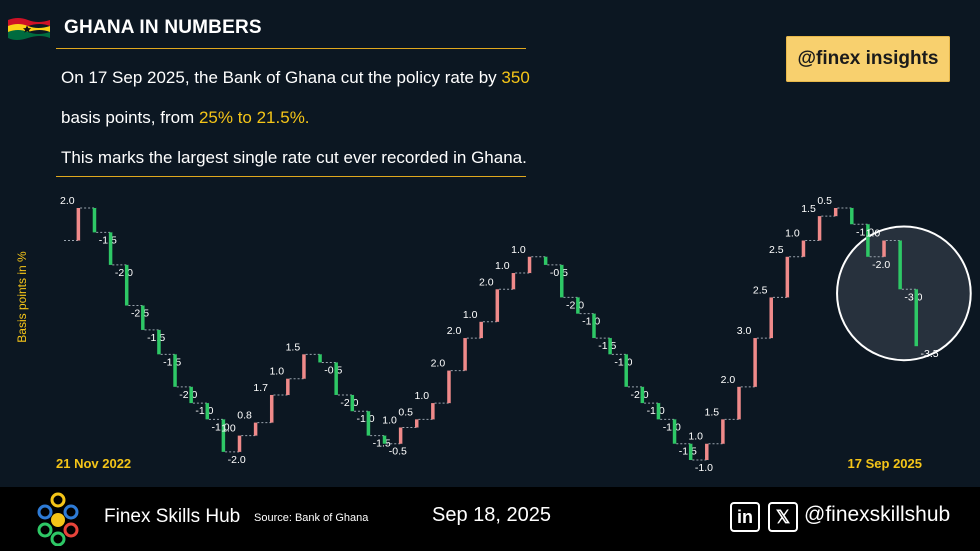 The width and height of the screenshot is (980, 551). I want to click on data-label: -2.5, so click(140, 314).